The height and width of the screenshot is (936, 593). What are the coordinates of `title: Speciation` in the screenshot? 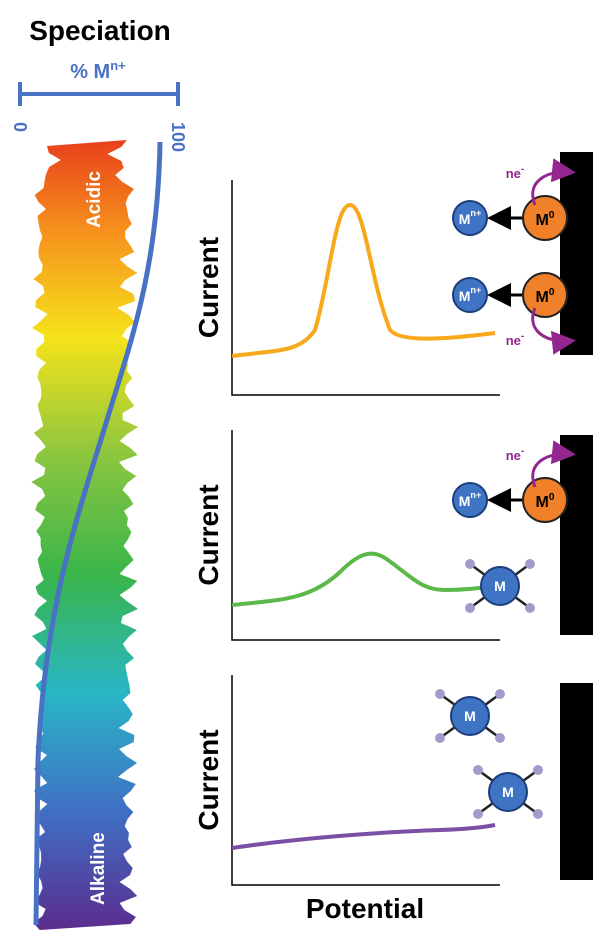 It's located at (100, 30).